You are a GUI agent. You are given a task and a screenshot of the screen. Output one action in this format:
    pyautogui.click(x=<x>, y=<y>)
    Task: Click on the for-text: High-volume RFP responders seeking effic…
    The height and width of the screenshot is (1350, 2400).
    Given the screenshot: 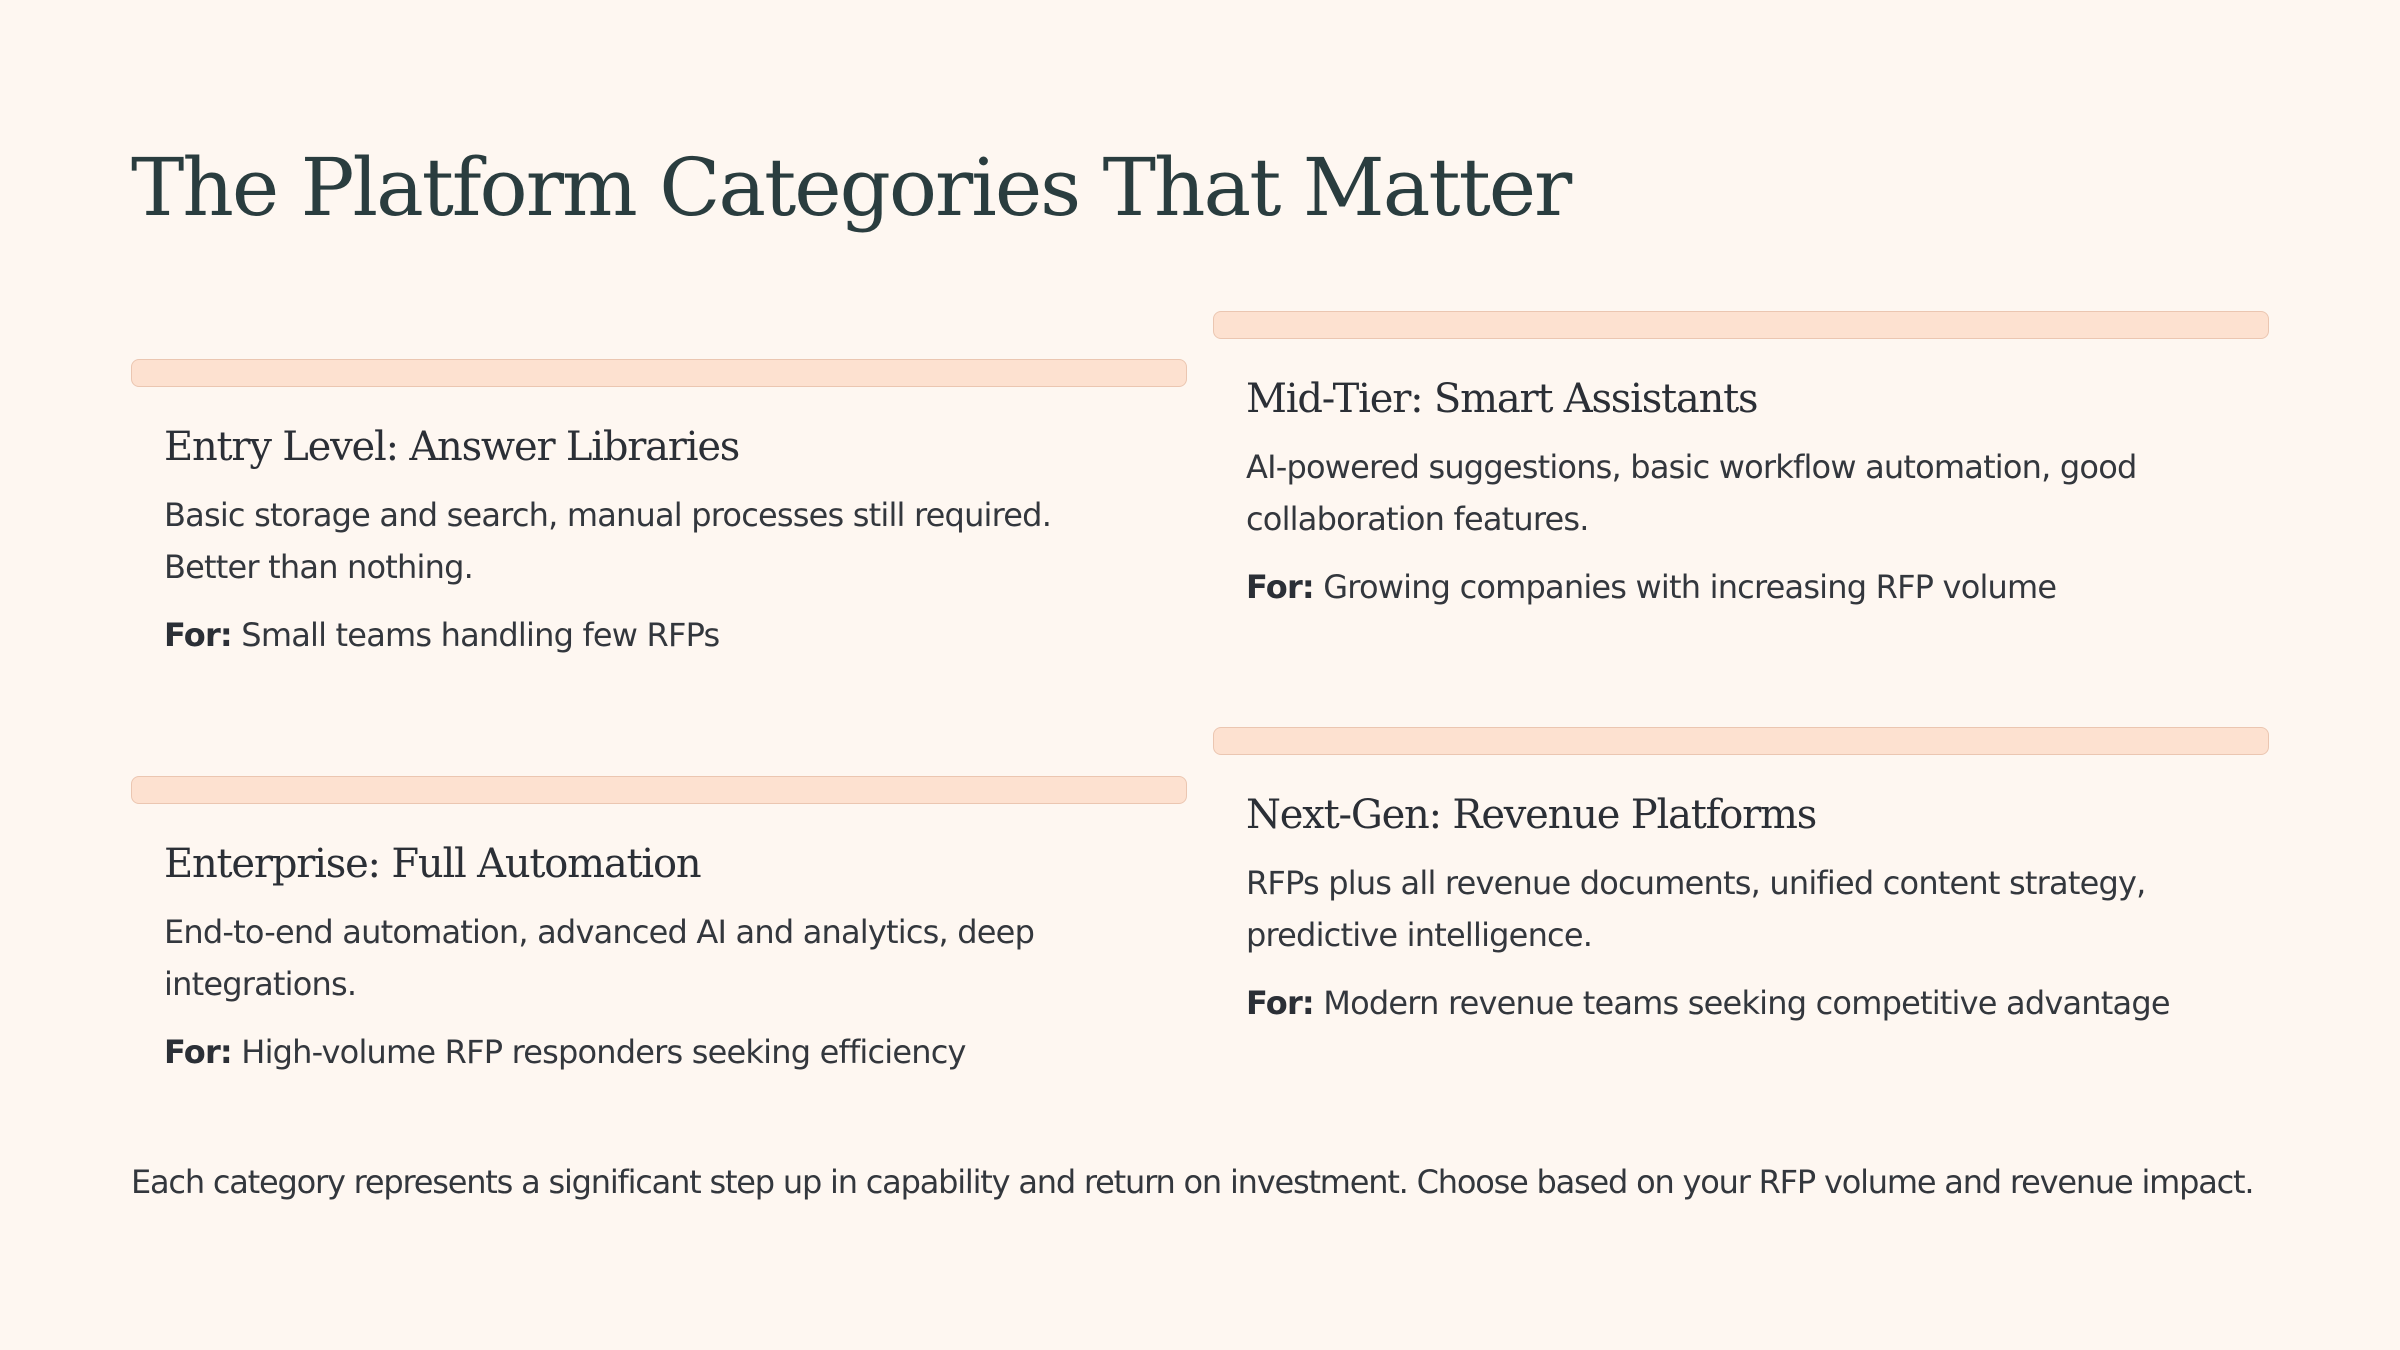 What is the action you would take?
    pyautogui.click(x=598, y=1052)
    